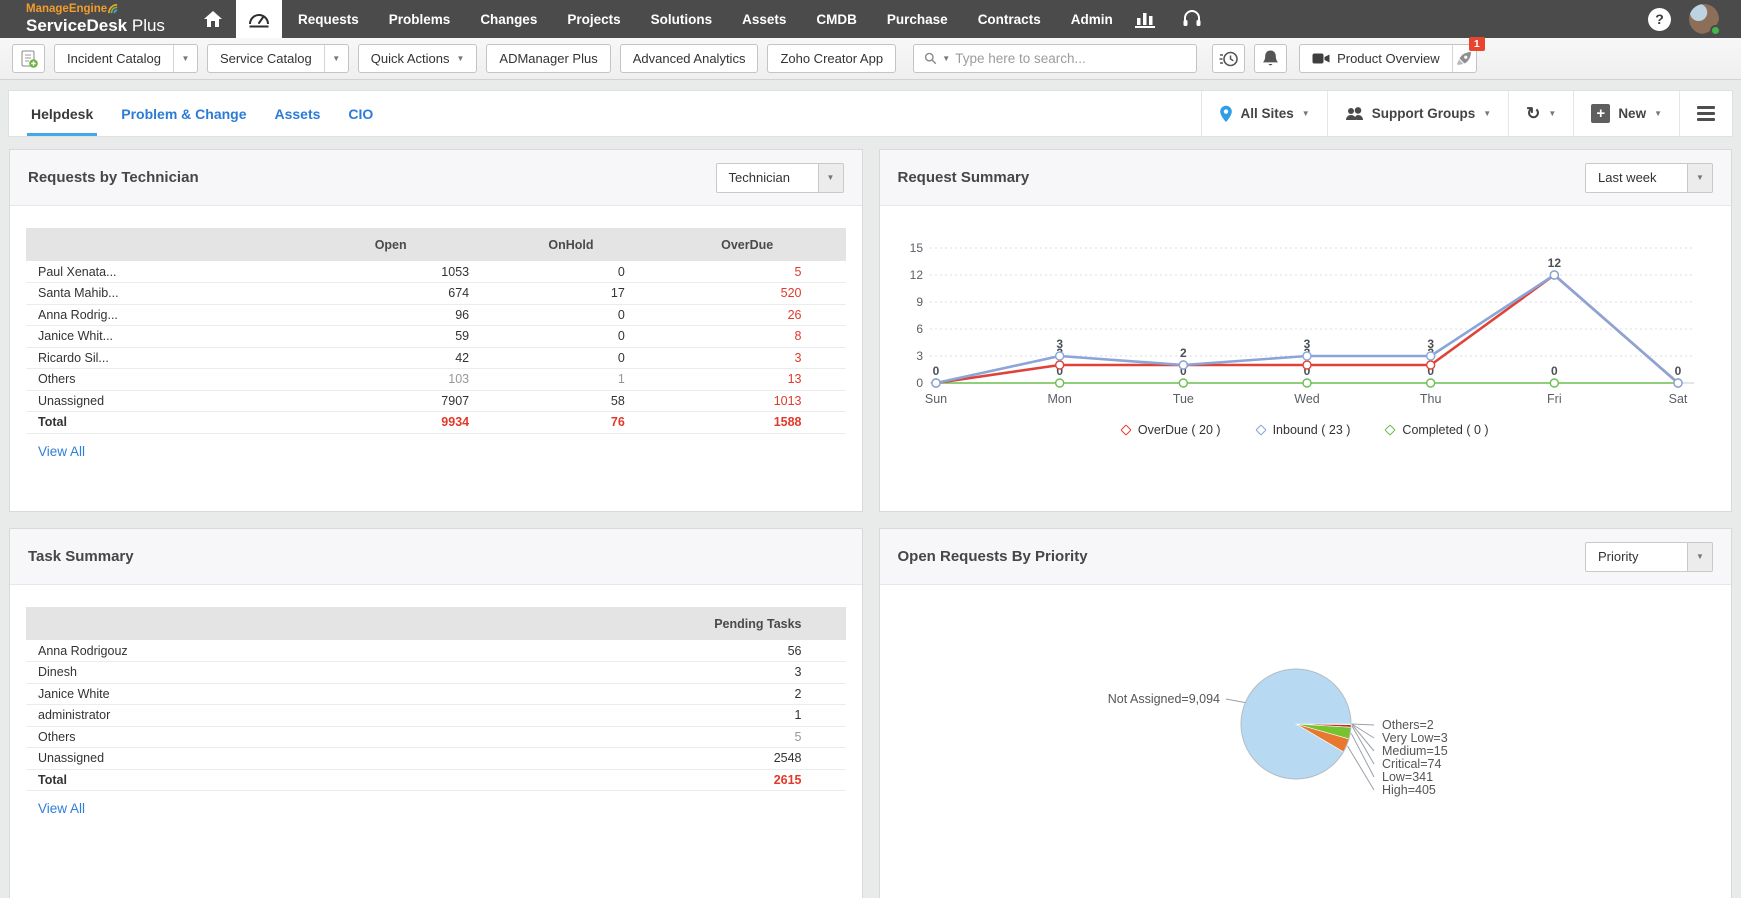  Describe the element at coordinates (277, 58) in the screenshot. I see `service-catalog-dropdown: Service Catalog ▼` at that location.